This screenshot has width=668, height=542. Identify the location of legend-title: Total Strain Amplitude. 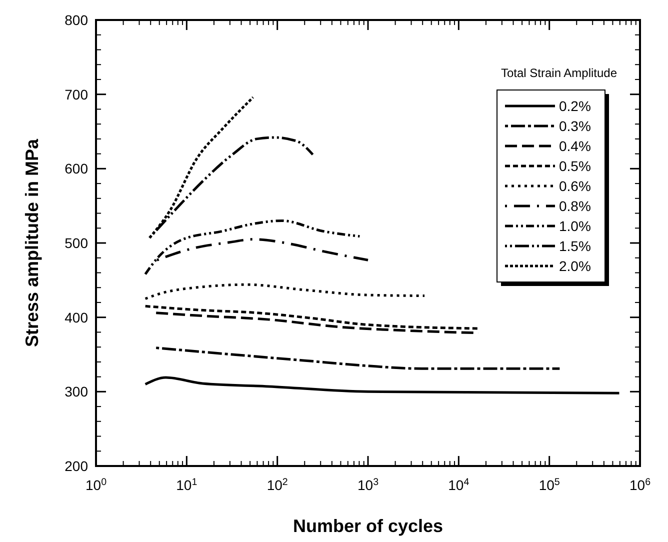
(559, 73).